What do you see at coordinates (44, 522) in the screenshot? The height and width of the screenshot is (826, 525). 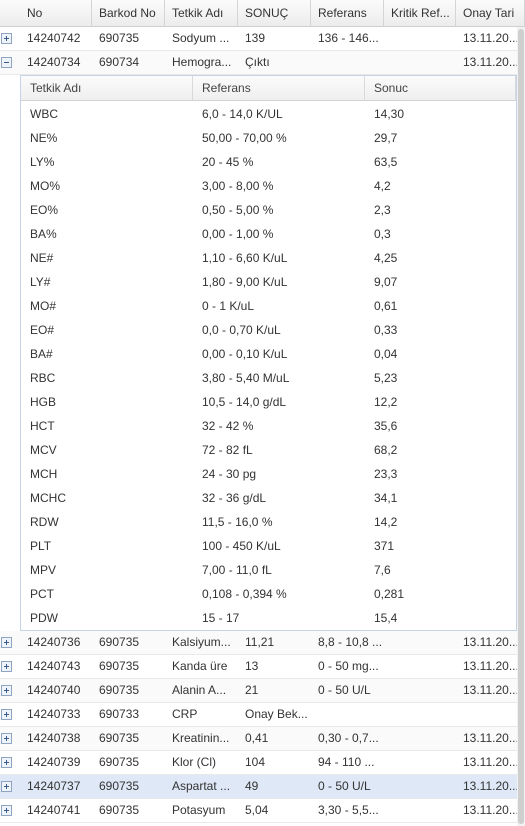 I see `detail-cell-tetkik: RDW` at bounding box center [44, 522].